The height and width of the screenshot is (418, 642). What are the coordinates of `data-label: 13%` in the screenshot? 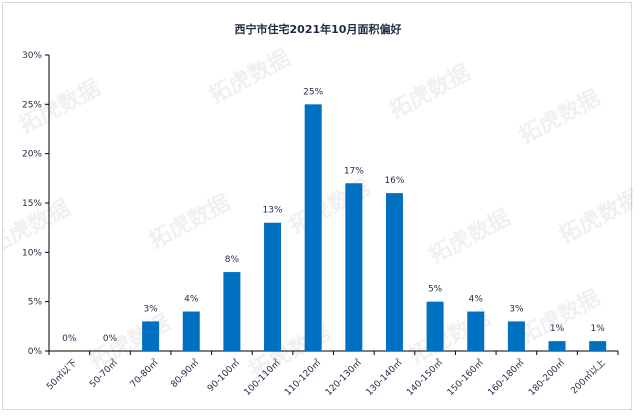 It's located at (273, 211).